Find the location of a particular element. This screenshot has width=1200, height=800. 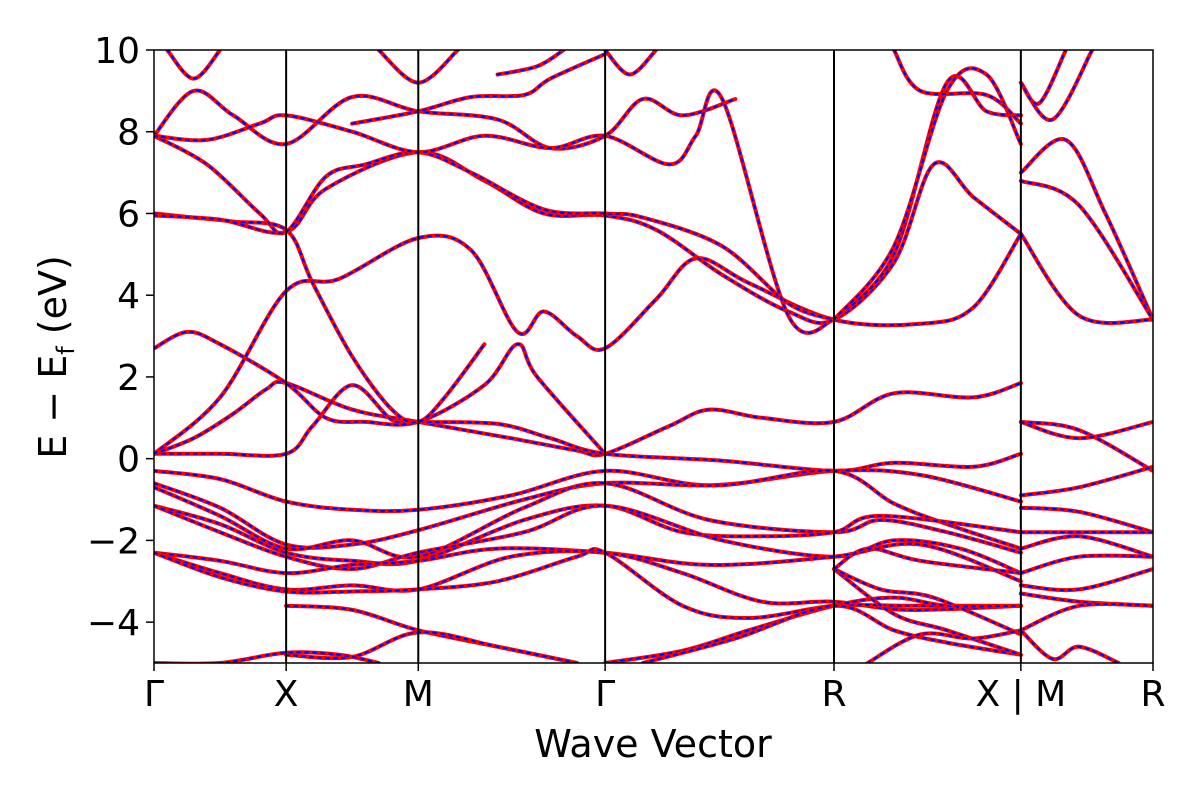

x-axis-ticks: Γ X M Γ R X | M R is located at coordinates (655, 689).